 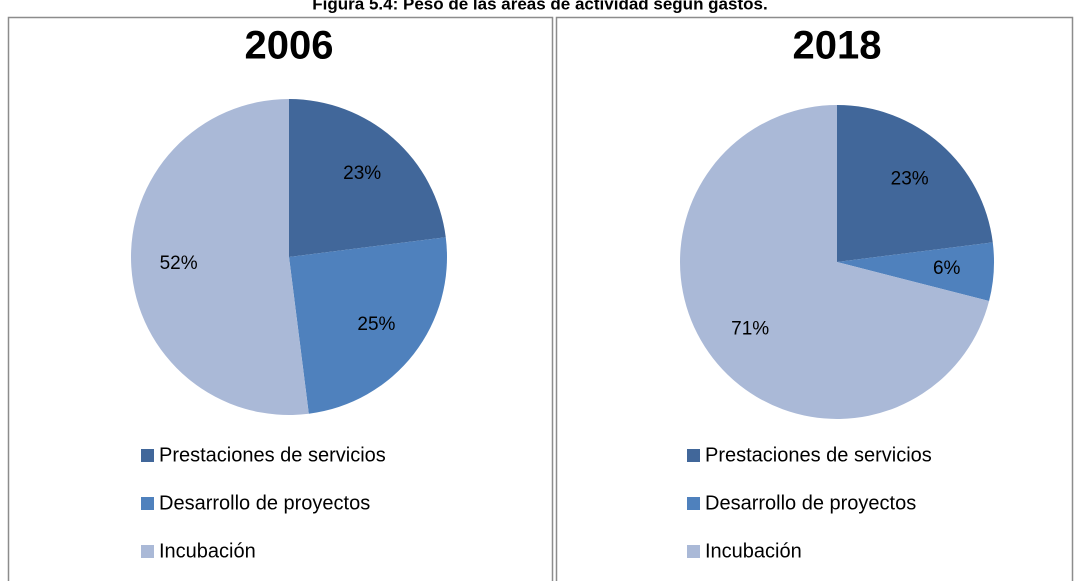 What do you see at coordinates (289, 46) in the screenshot?
I see `chart-title: 2006` at bounding box center [289, 46].